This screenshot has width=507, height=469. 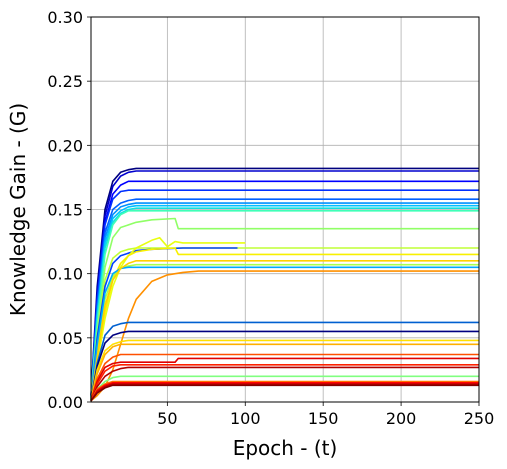 What do you see at coordinates (65, 274) in the screenshot?
I see `y-tick-label-2: 0.10` at bounding box center [65, 274].